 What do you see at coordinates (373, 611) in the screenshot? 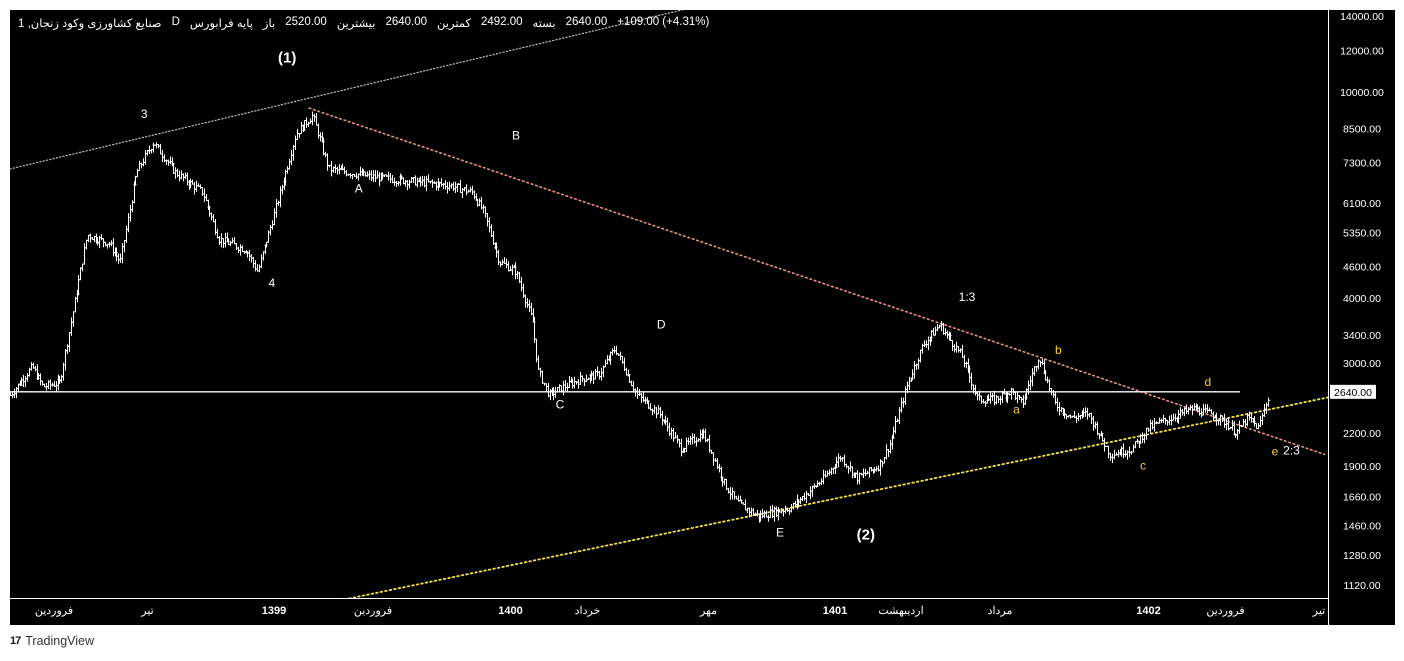
I see `time-tick-label: فروردین` at bounding box center [373, 611].